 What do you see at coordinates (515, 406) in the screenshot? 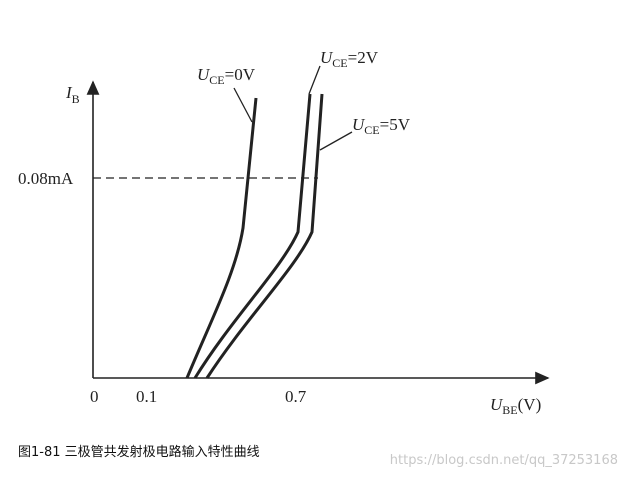
I see `x-axis-label: UBE(V)` at bounding box center [515, 406].